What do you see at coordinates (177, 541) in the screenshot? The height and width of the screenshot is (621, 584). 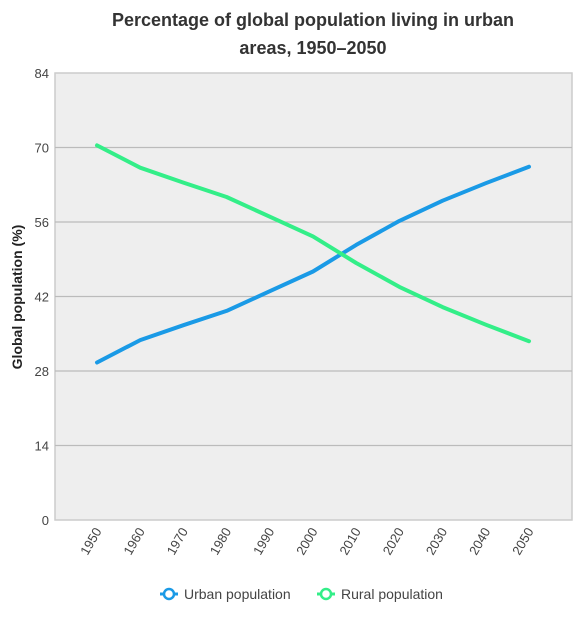 I see `x-tick-label: 1970` at bounding box center [177, 541].